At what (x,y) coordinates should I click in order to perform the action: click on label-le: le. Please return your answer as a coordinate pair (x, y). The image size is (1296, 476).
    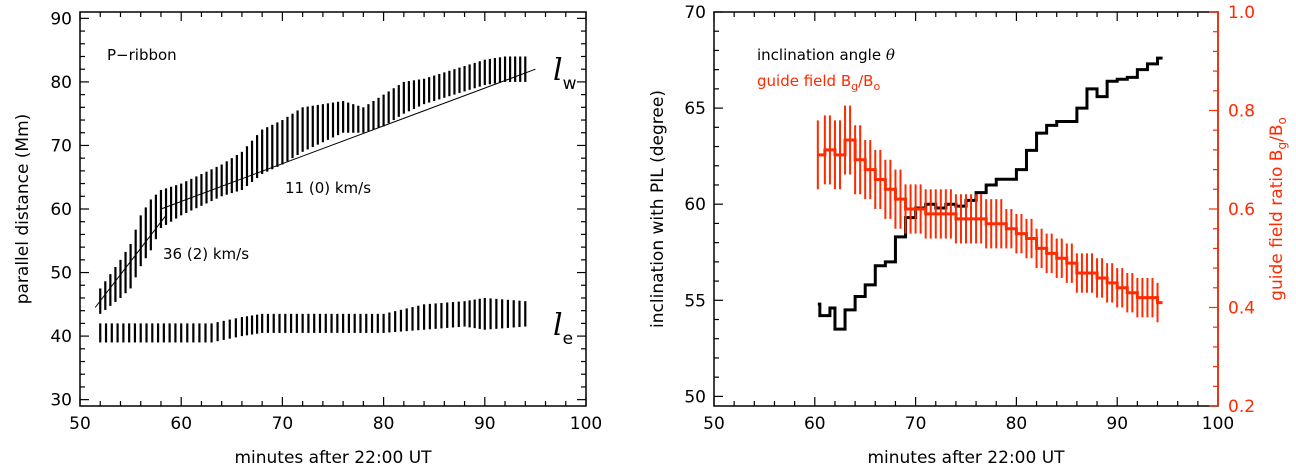
    Looking at the image, I should click on (563, 328).